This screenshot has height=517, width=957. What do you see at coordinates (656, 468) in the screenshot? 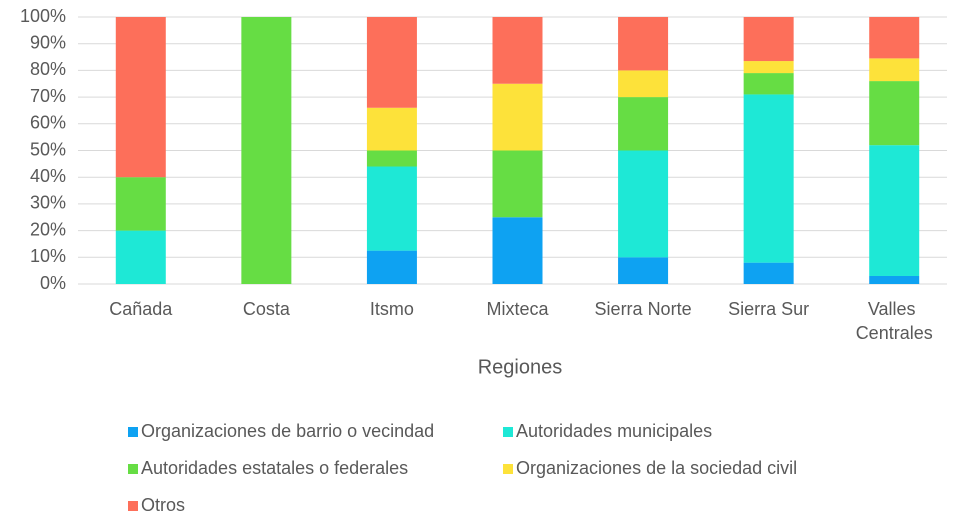
I see `legend-label: Organizaciones de la sociedad civil` at bounding box center [656, 468].